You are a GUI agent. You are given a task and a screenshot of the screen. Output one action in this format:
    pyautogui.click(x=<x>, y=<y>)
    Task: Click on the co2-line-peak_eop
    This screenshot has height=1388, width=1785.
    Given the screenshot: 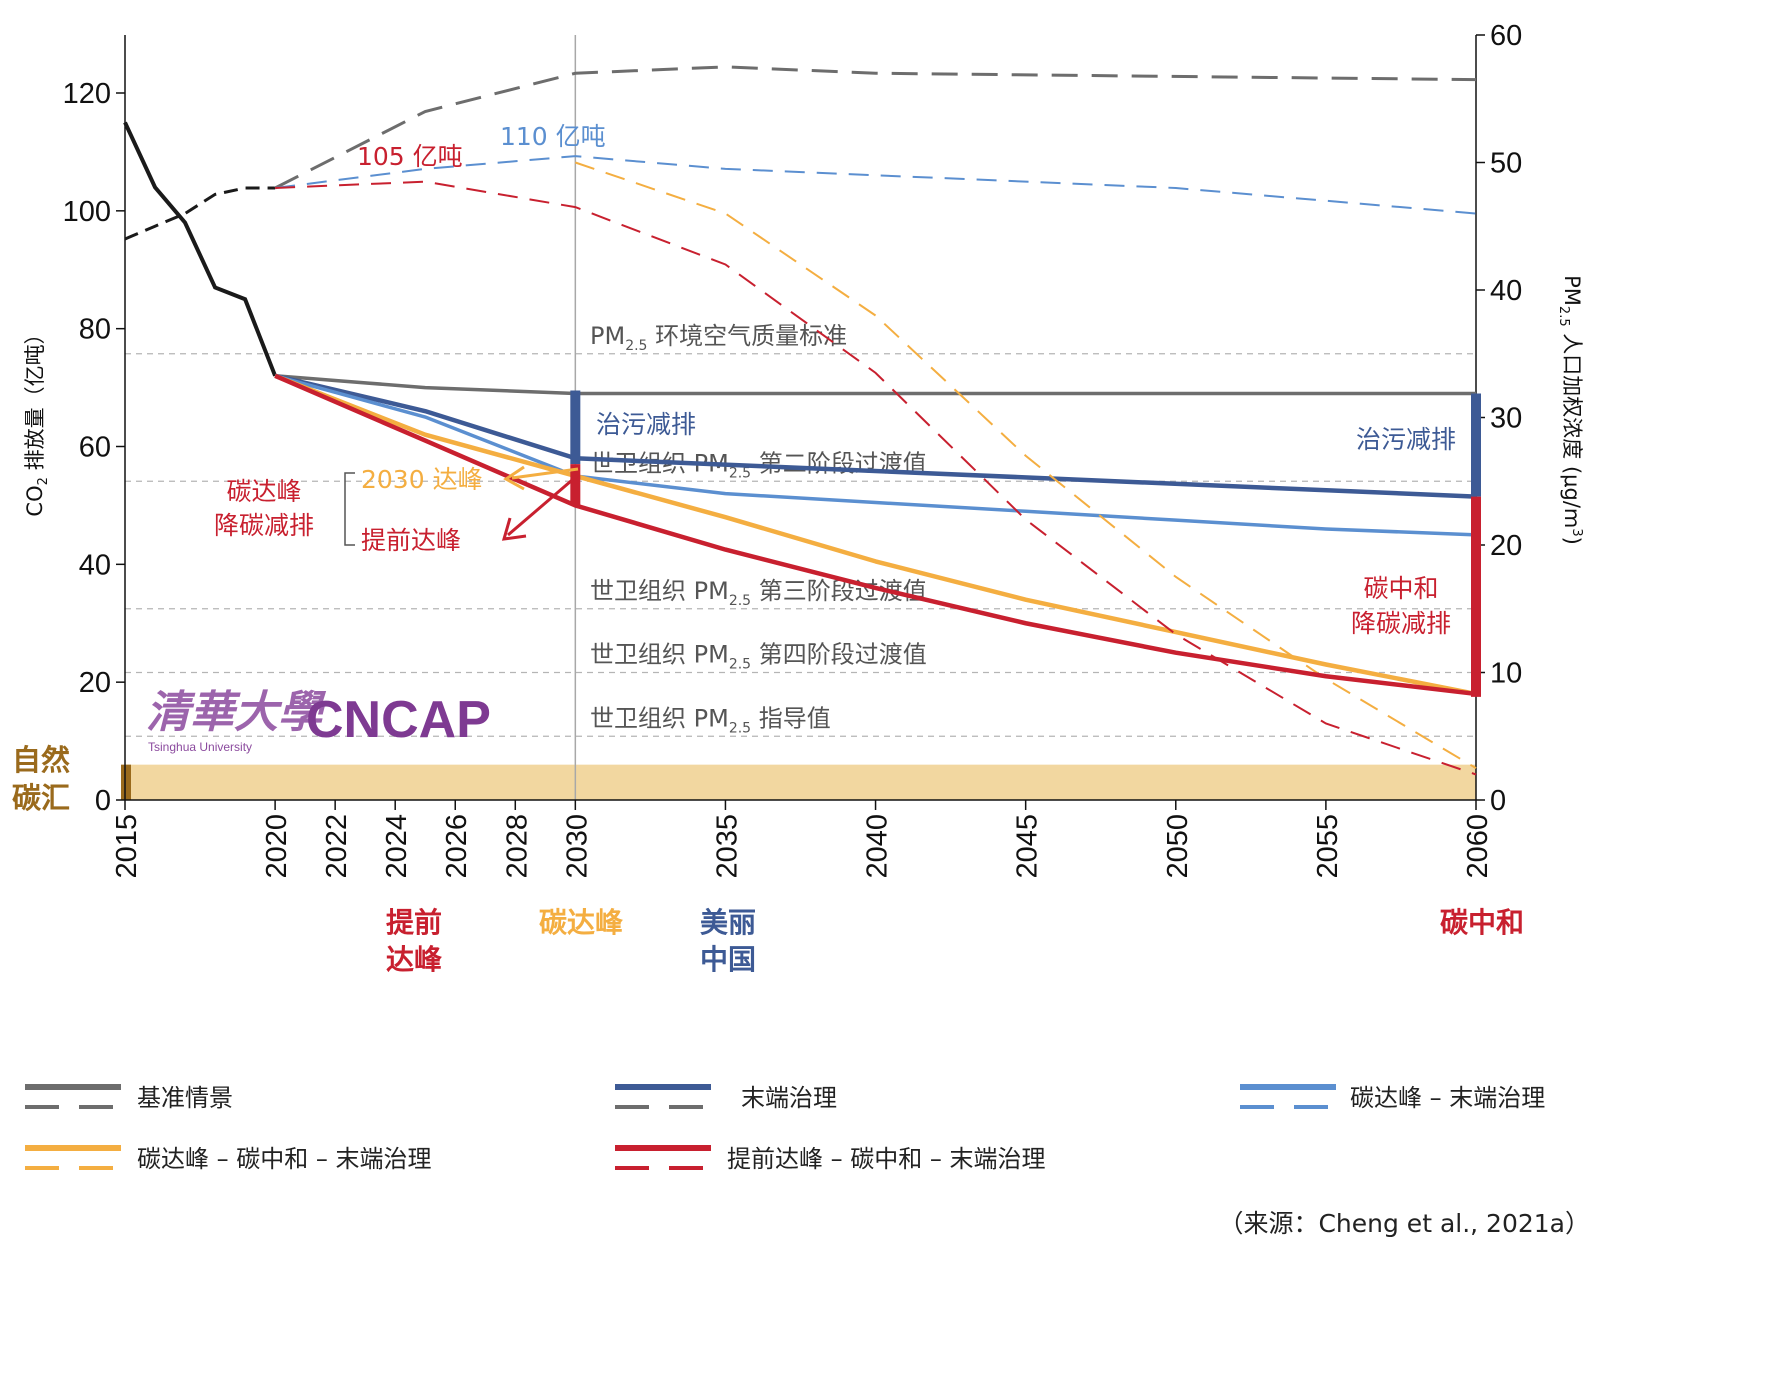 What is the action you would take?
    pyautogui.click(x=875, y=455)
    